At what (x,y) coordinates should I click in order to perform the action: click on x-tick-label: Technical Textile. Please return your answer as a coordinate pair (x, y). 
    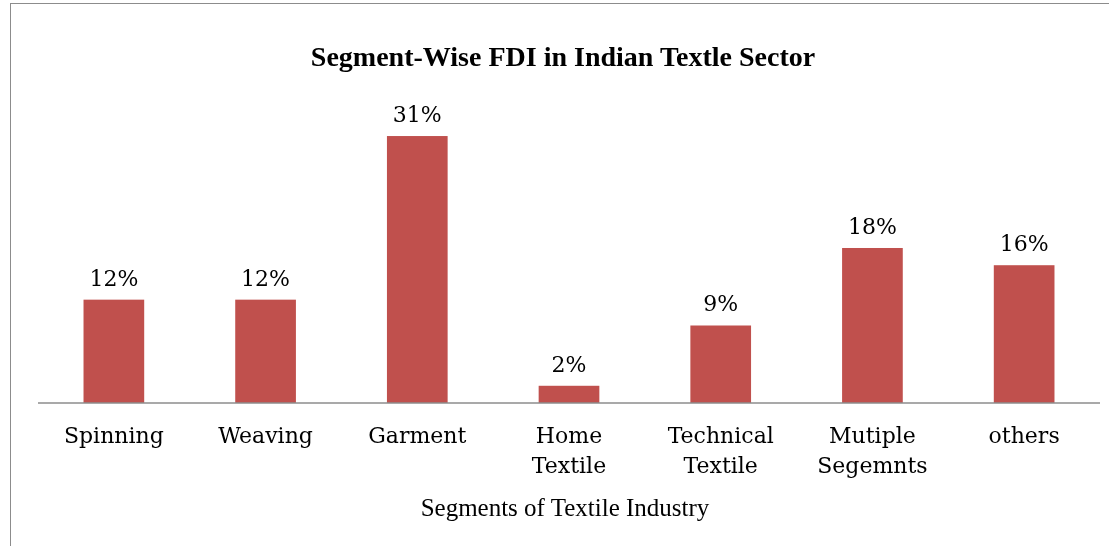
    Looking at the image, I should click on (720, 450).